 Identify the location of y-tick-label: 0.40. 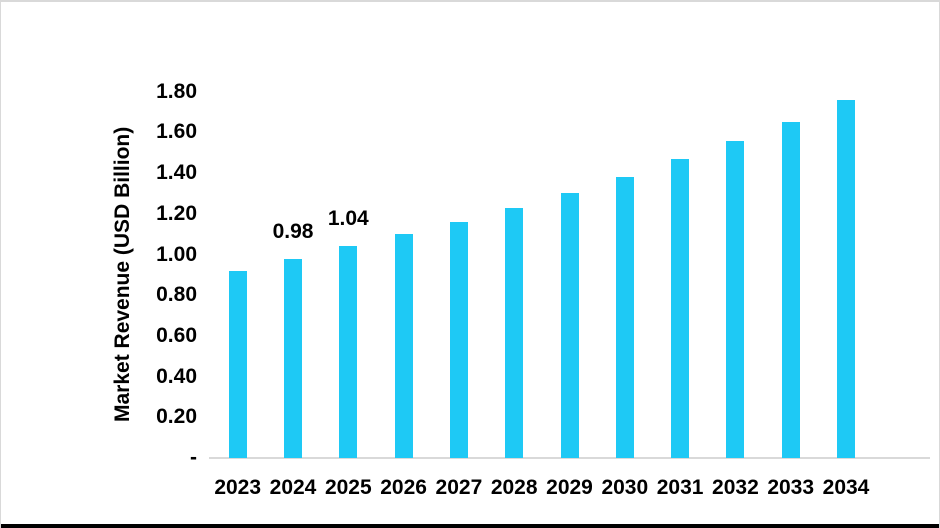
(176, 376).